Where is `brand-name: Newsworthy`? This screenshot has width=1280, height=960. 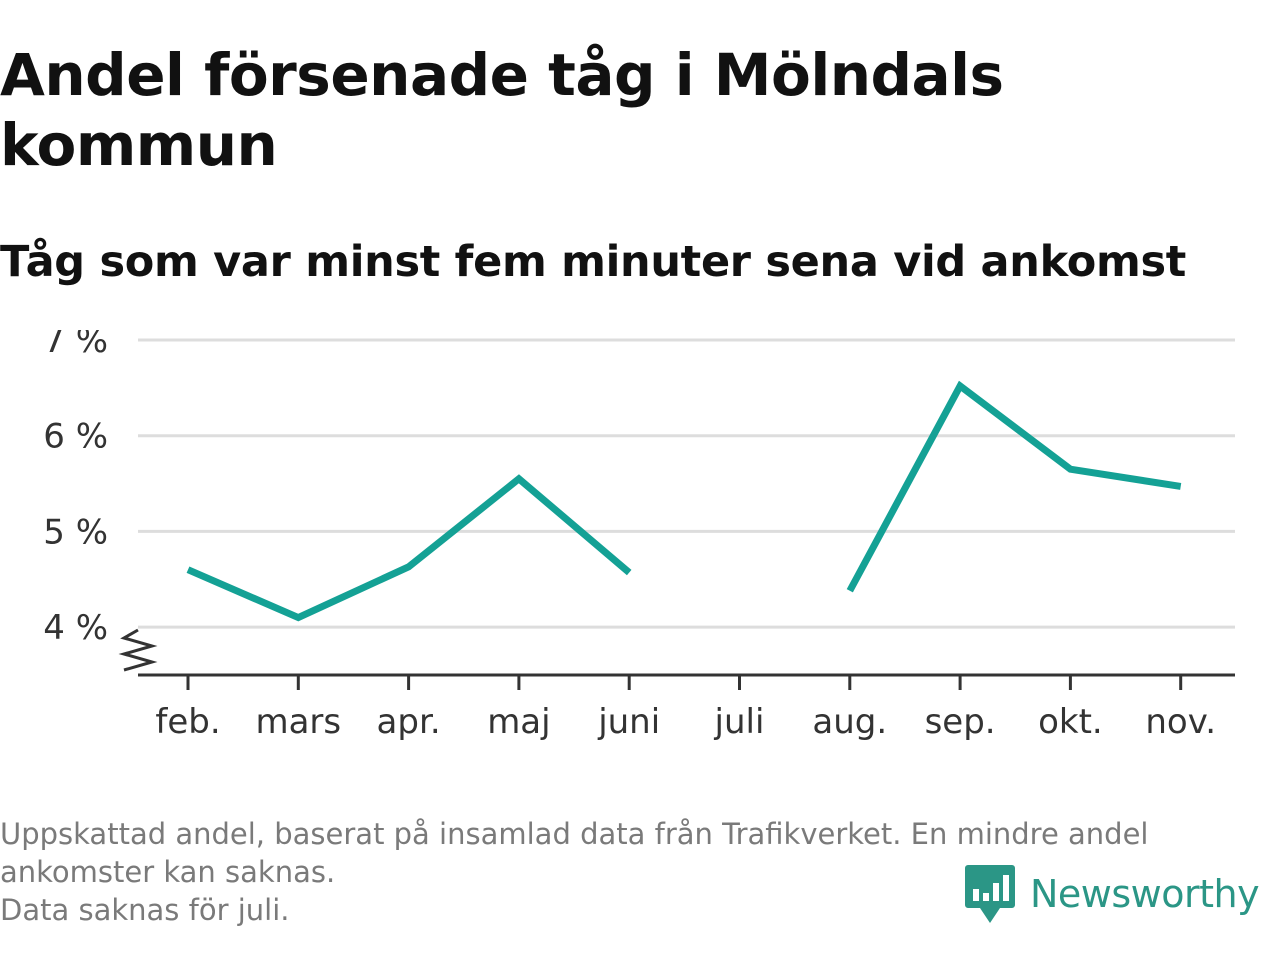 brand-name: Newsworthy is located at coordinates (1145, 894).